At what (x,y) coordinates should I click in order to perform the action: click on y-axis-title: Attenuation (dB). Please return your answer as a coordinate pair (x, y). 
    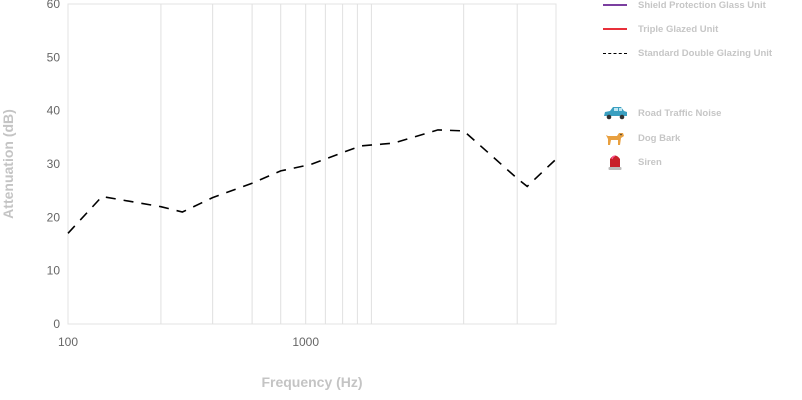
    Looking at the image, I should click on (8, 164).